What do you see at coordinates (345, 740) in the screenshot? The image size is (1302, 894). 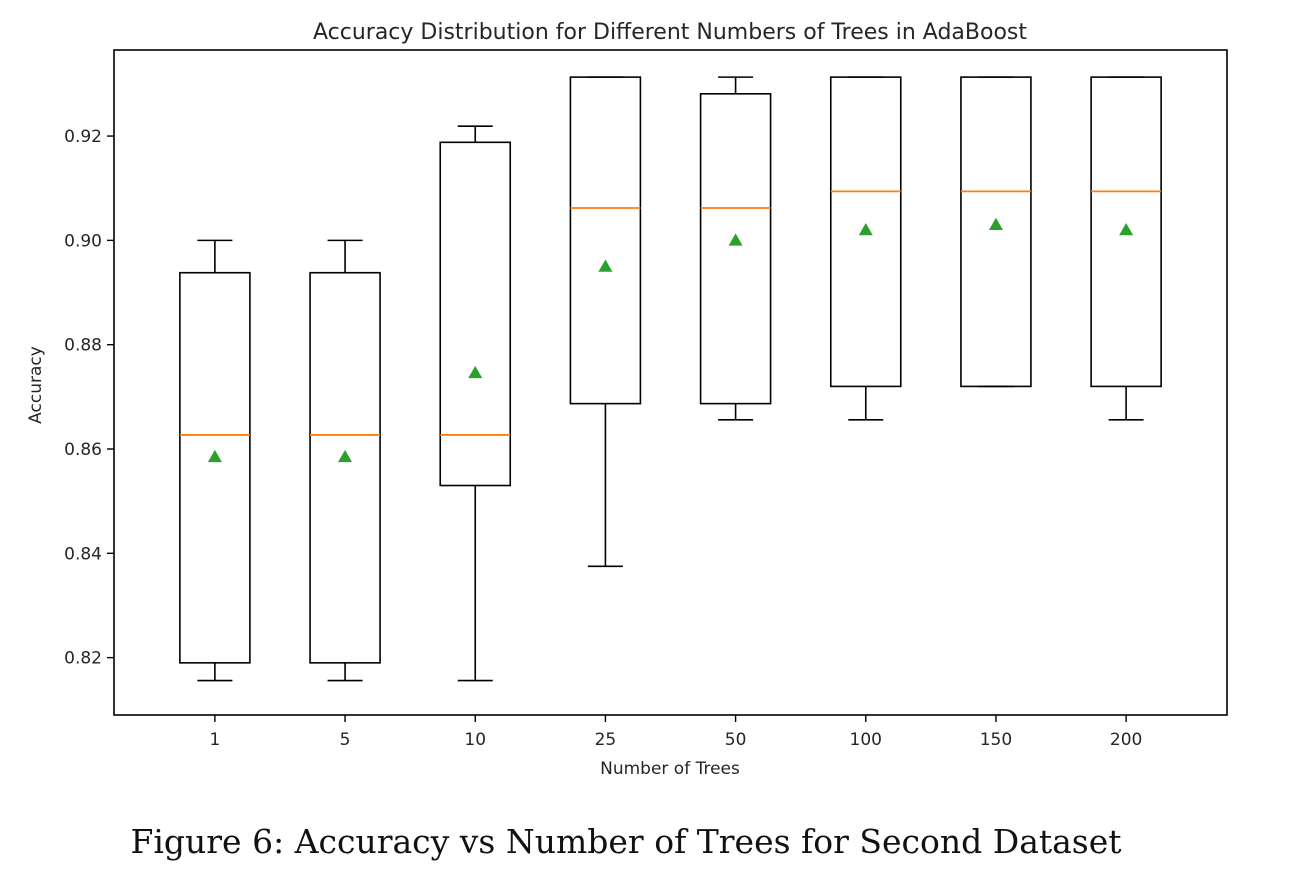 I see `x-tick-label: 5` at bounding box center [345, 740].